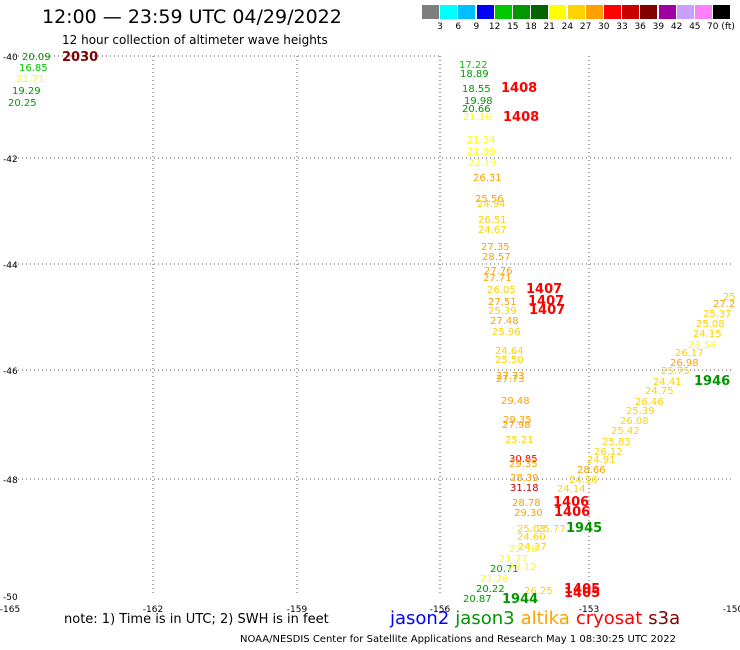 This screenshot has height=650, width=740. What do you see at coordinates (585, 27) in the screenshot?
I see `scale-label: 27` at bounding box center [585, 27].